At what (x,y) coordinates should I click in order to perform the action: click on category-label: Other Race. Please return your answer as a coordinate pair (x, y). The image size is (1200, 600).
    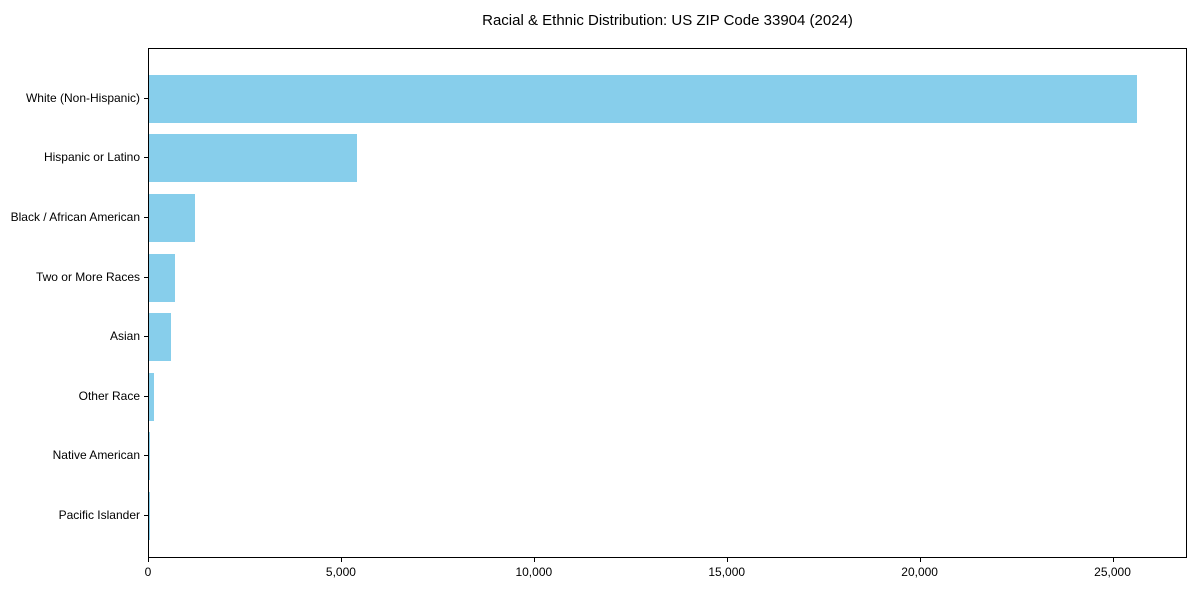
    Looking at the image, I should click on (109, 395).